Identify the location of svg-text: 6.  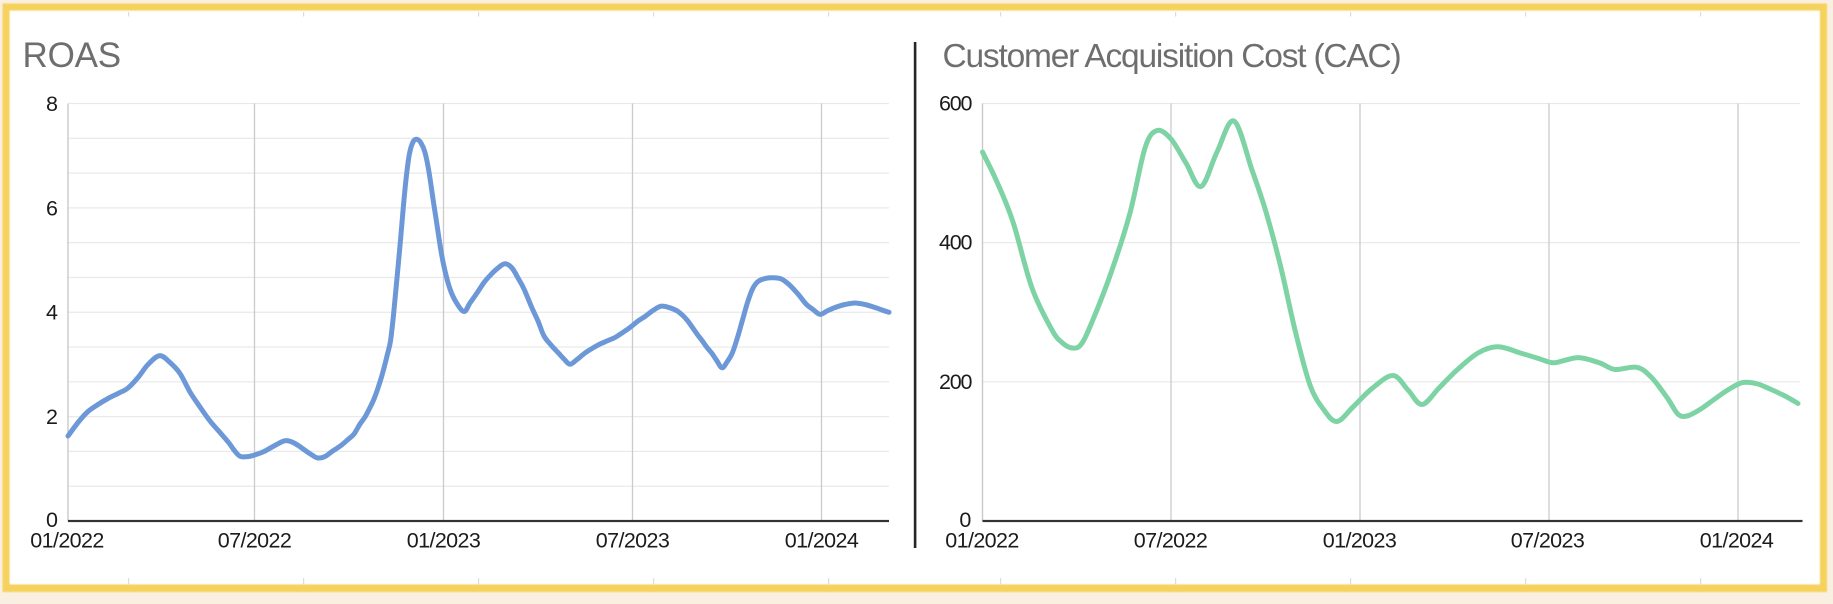
(52, 208).